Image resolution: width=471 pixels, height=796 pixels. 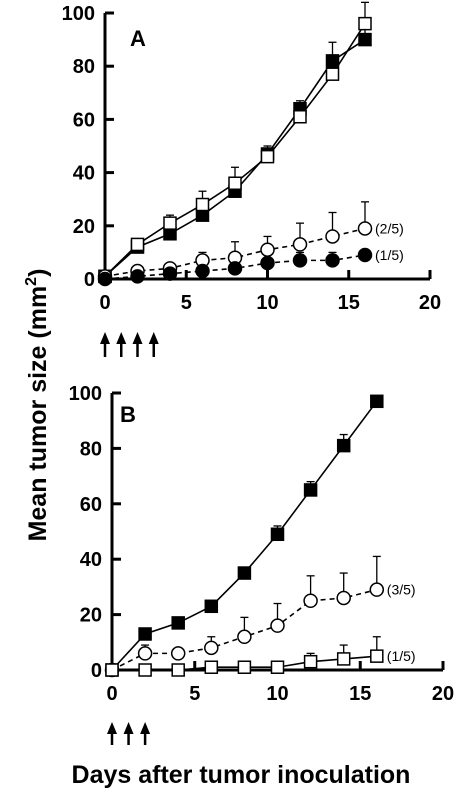 What do you see at coordinates (389, 255) in the screenshot?
I see `series-annotation-A-3: (1/5)` at bounding box center [389, 255].